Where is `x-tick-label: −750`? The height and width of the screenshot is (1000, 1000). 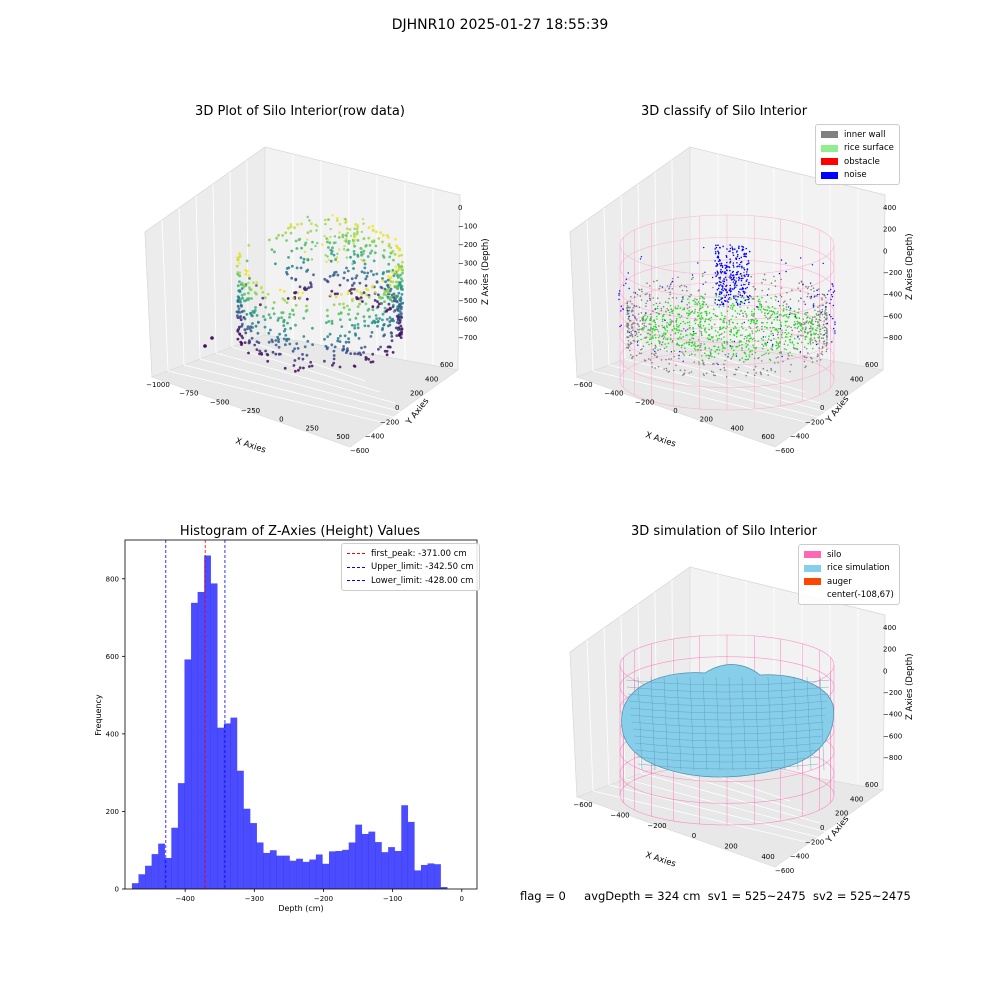
x-tick-label: −750 is located at coordinates (188, 394).